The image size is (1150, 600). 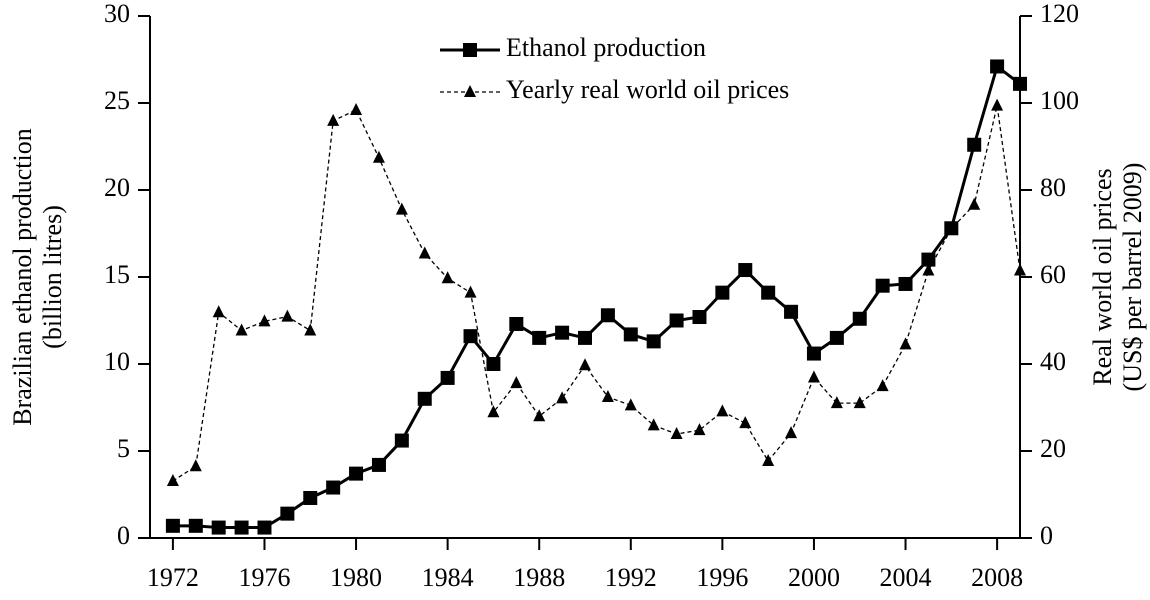 What do you see at coordinates (1053, 187) in the screenshot?
I see `y2-tick-label: 80` at bounding box center [1053, 187].